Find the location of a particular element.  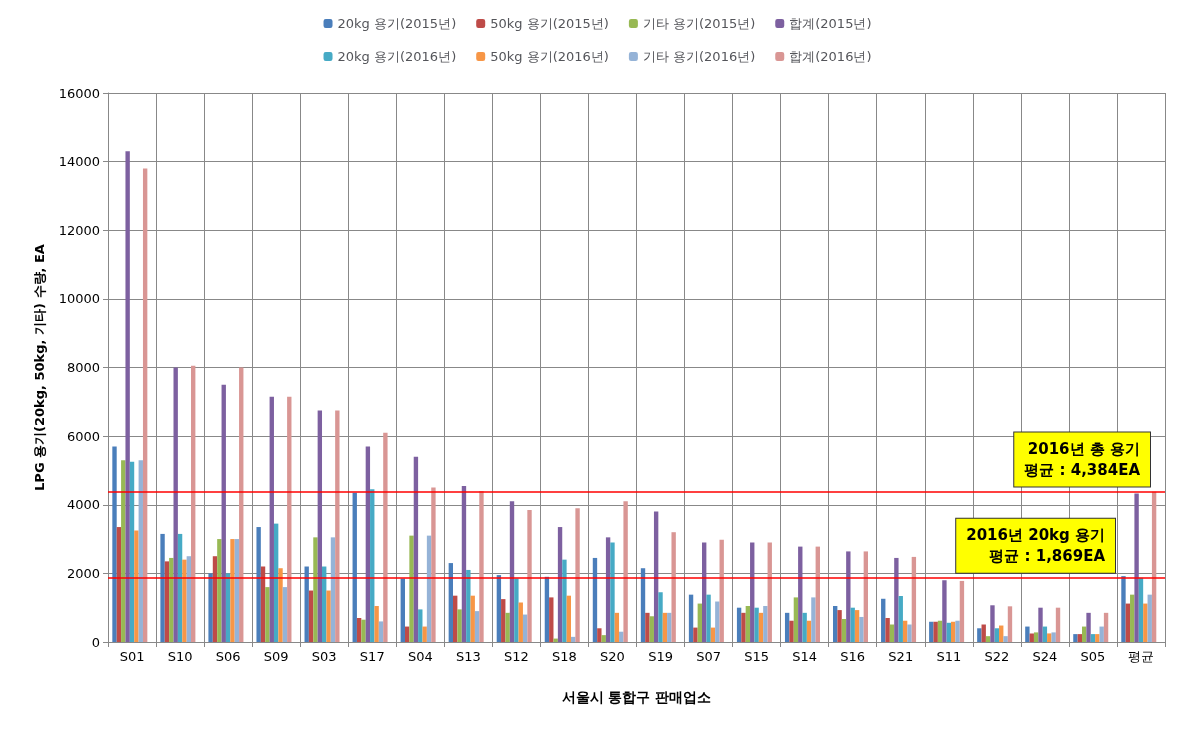

ref-line-label: 2016년 총 용기 평균 : 4,384EA is located at coordinates (1082, 460).